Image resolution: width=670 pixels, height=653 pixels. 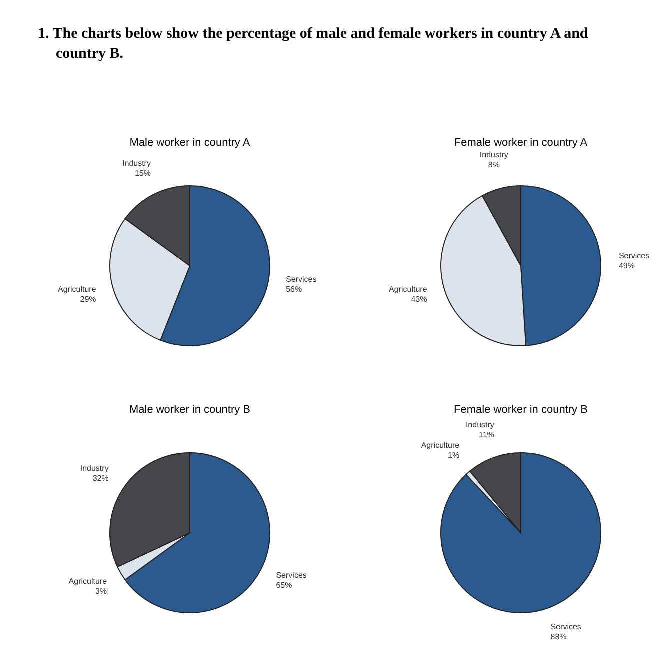 What do you see at coordinates (100, 479) in the screenshot?
I see `data-label: 32%` at bounding box center [100, 479].